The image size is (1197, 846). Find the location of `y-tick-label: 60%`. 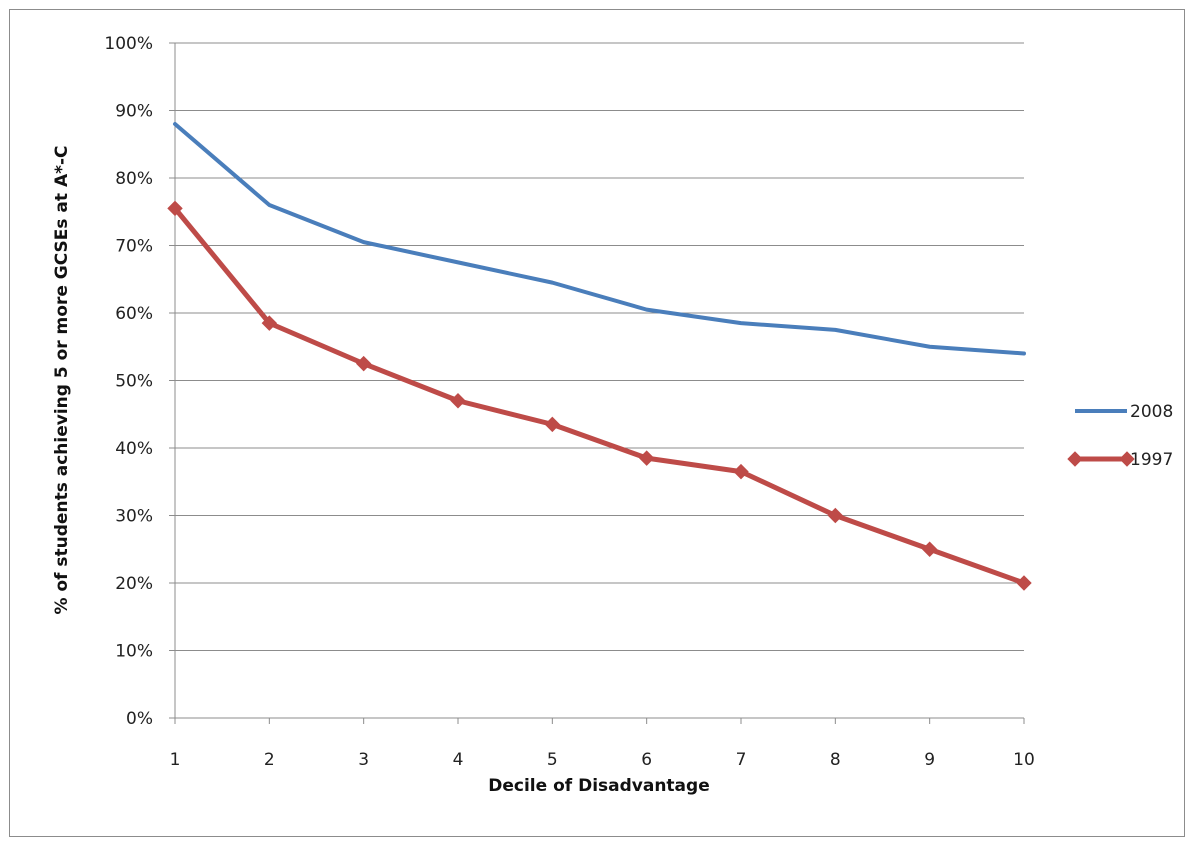

y-tick-label: 60% is located at coordinates (134, 314).